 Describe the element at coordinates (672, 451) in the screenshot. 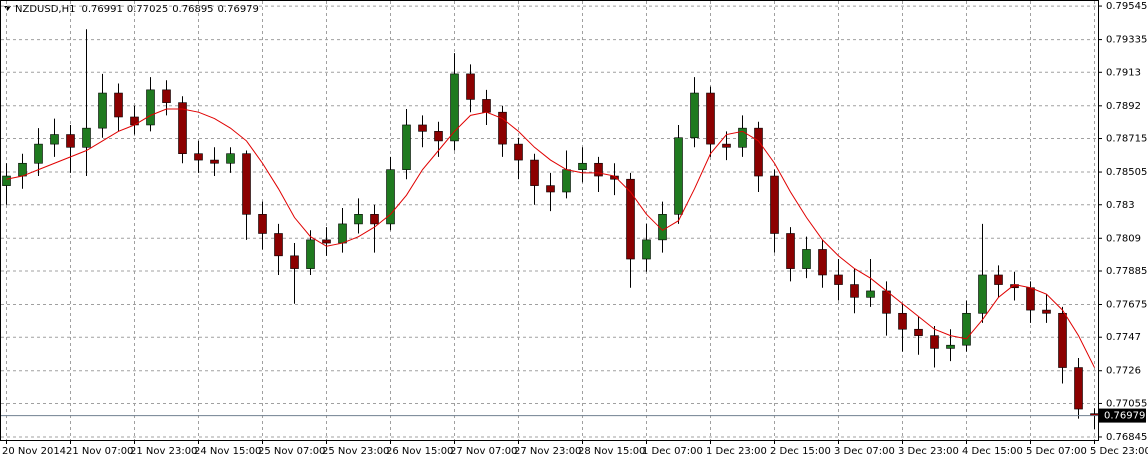

I see `x-tick-label: 1 Dec 07:00` at that location.